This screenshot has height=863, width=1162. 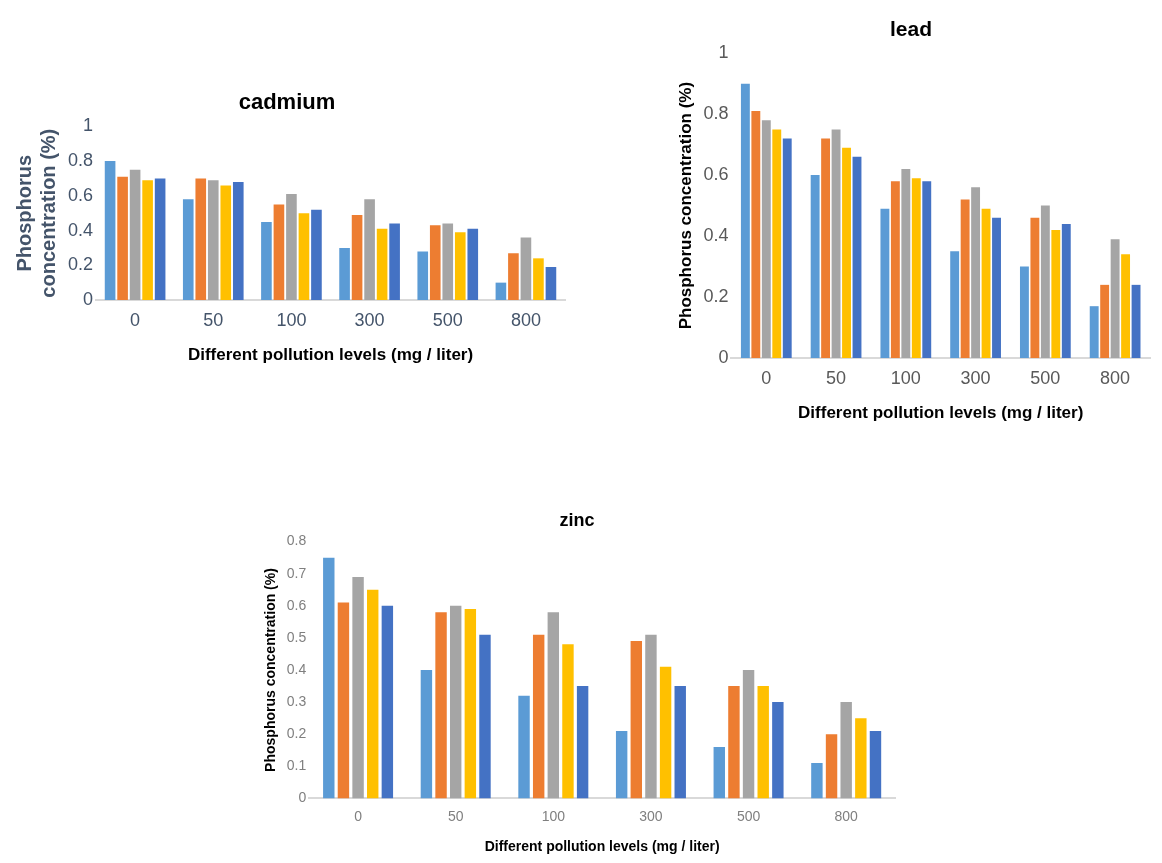 What do you see at coordinates (287, 102) in the screenshot?
I see `chart-title: cadmium` at bounding box center [287, 102].